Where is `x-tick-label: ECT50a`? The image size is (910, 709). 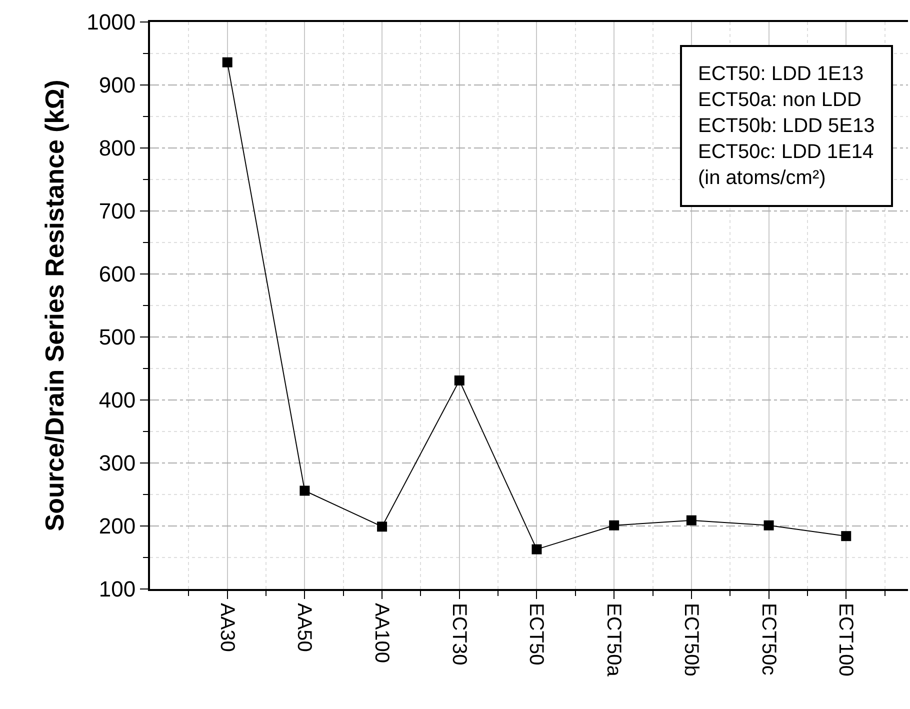 x-tick-label: ECT50a is located at coordinates (613, 640).